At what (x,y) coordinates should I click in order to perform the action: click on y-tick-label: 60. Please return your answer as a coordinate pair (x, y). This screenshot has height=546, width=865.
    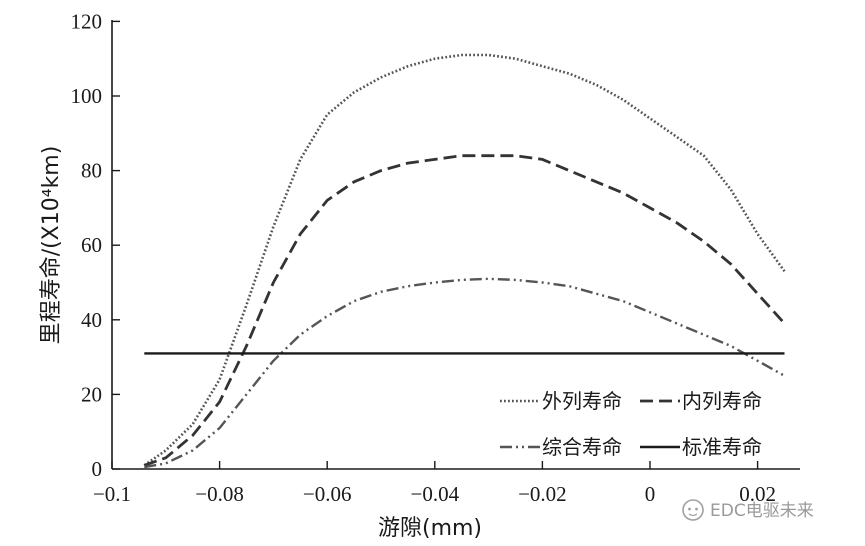
    Looking at the image, I should click on (91, 245).